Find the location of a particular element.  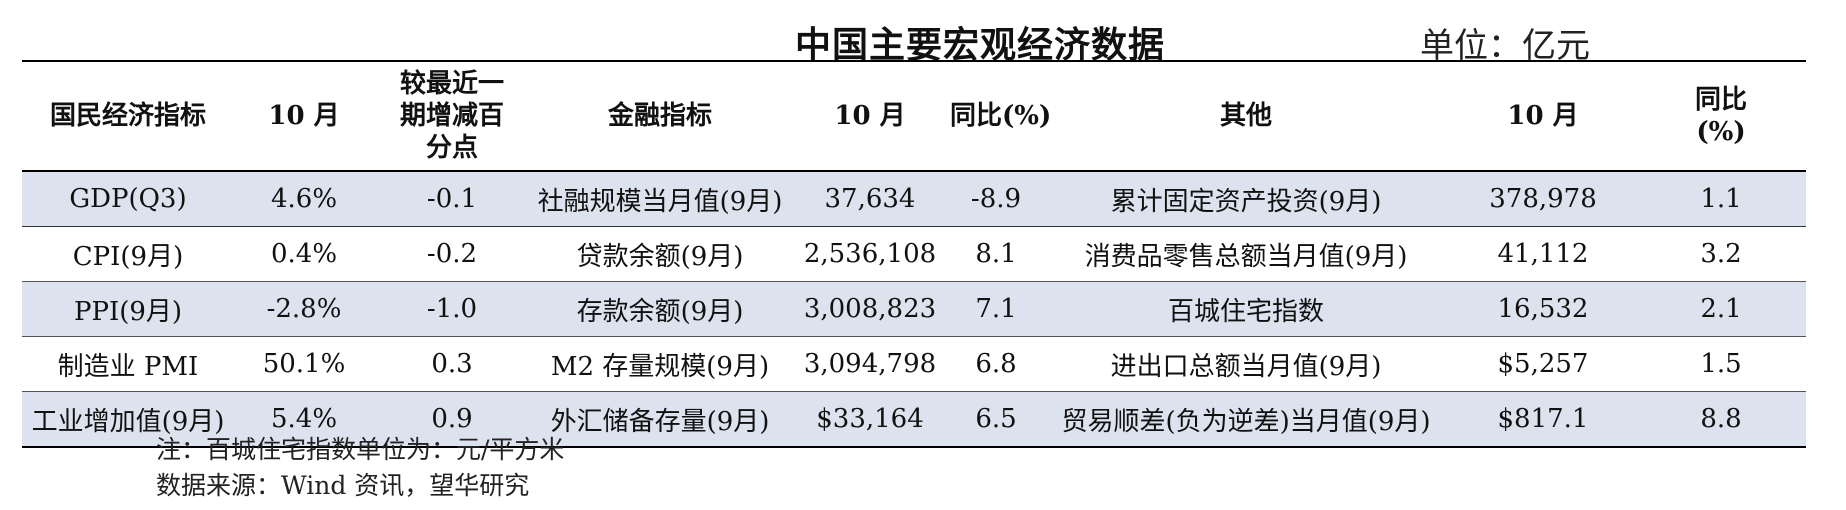

table-cell: 41,112 is located at coordinates (1543, 254).